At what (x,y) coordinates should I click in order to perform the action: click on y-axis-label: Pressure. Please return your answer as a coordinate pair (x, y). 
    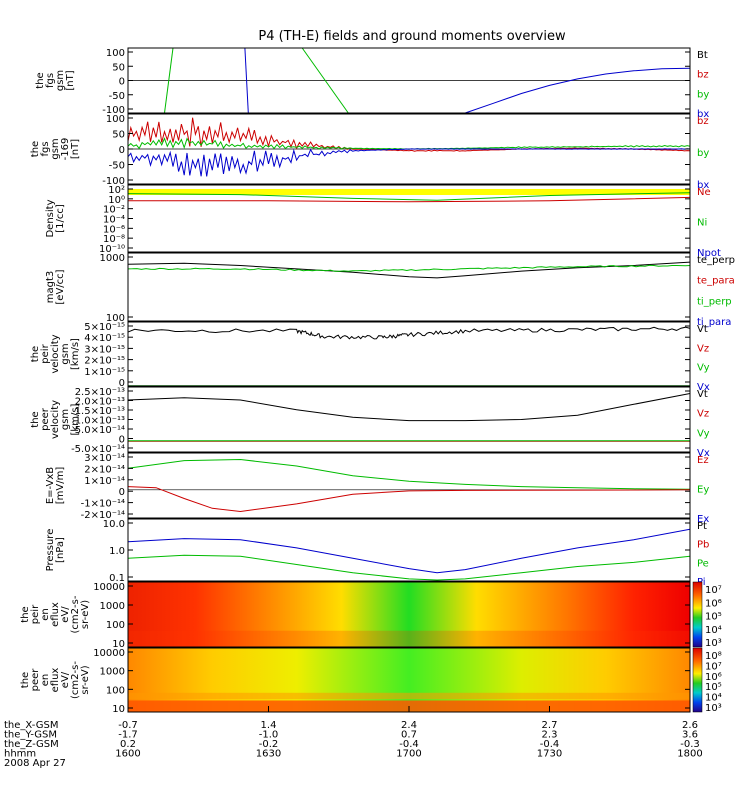
    Looking at the image, I should click on (50, 550).